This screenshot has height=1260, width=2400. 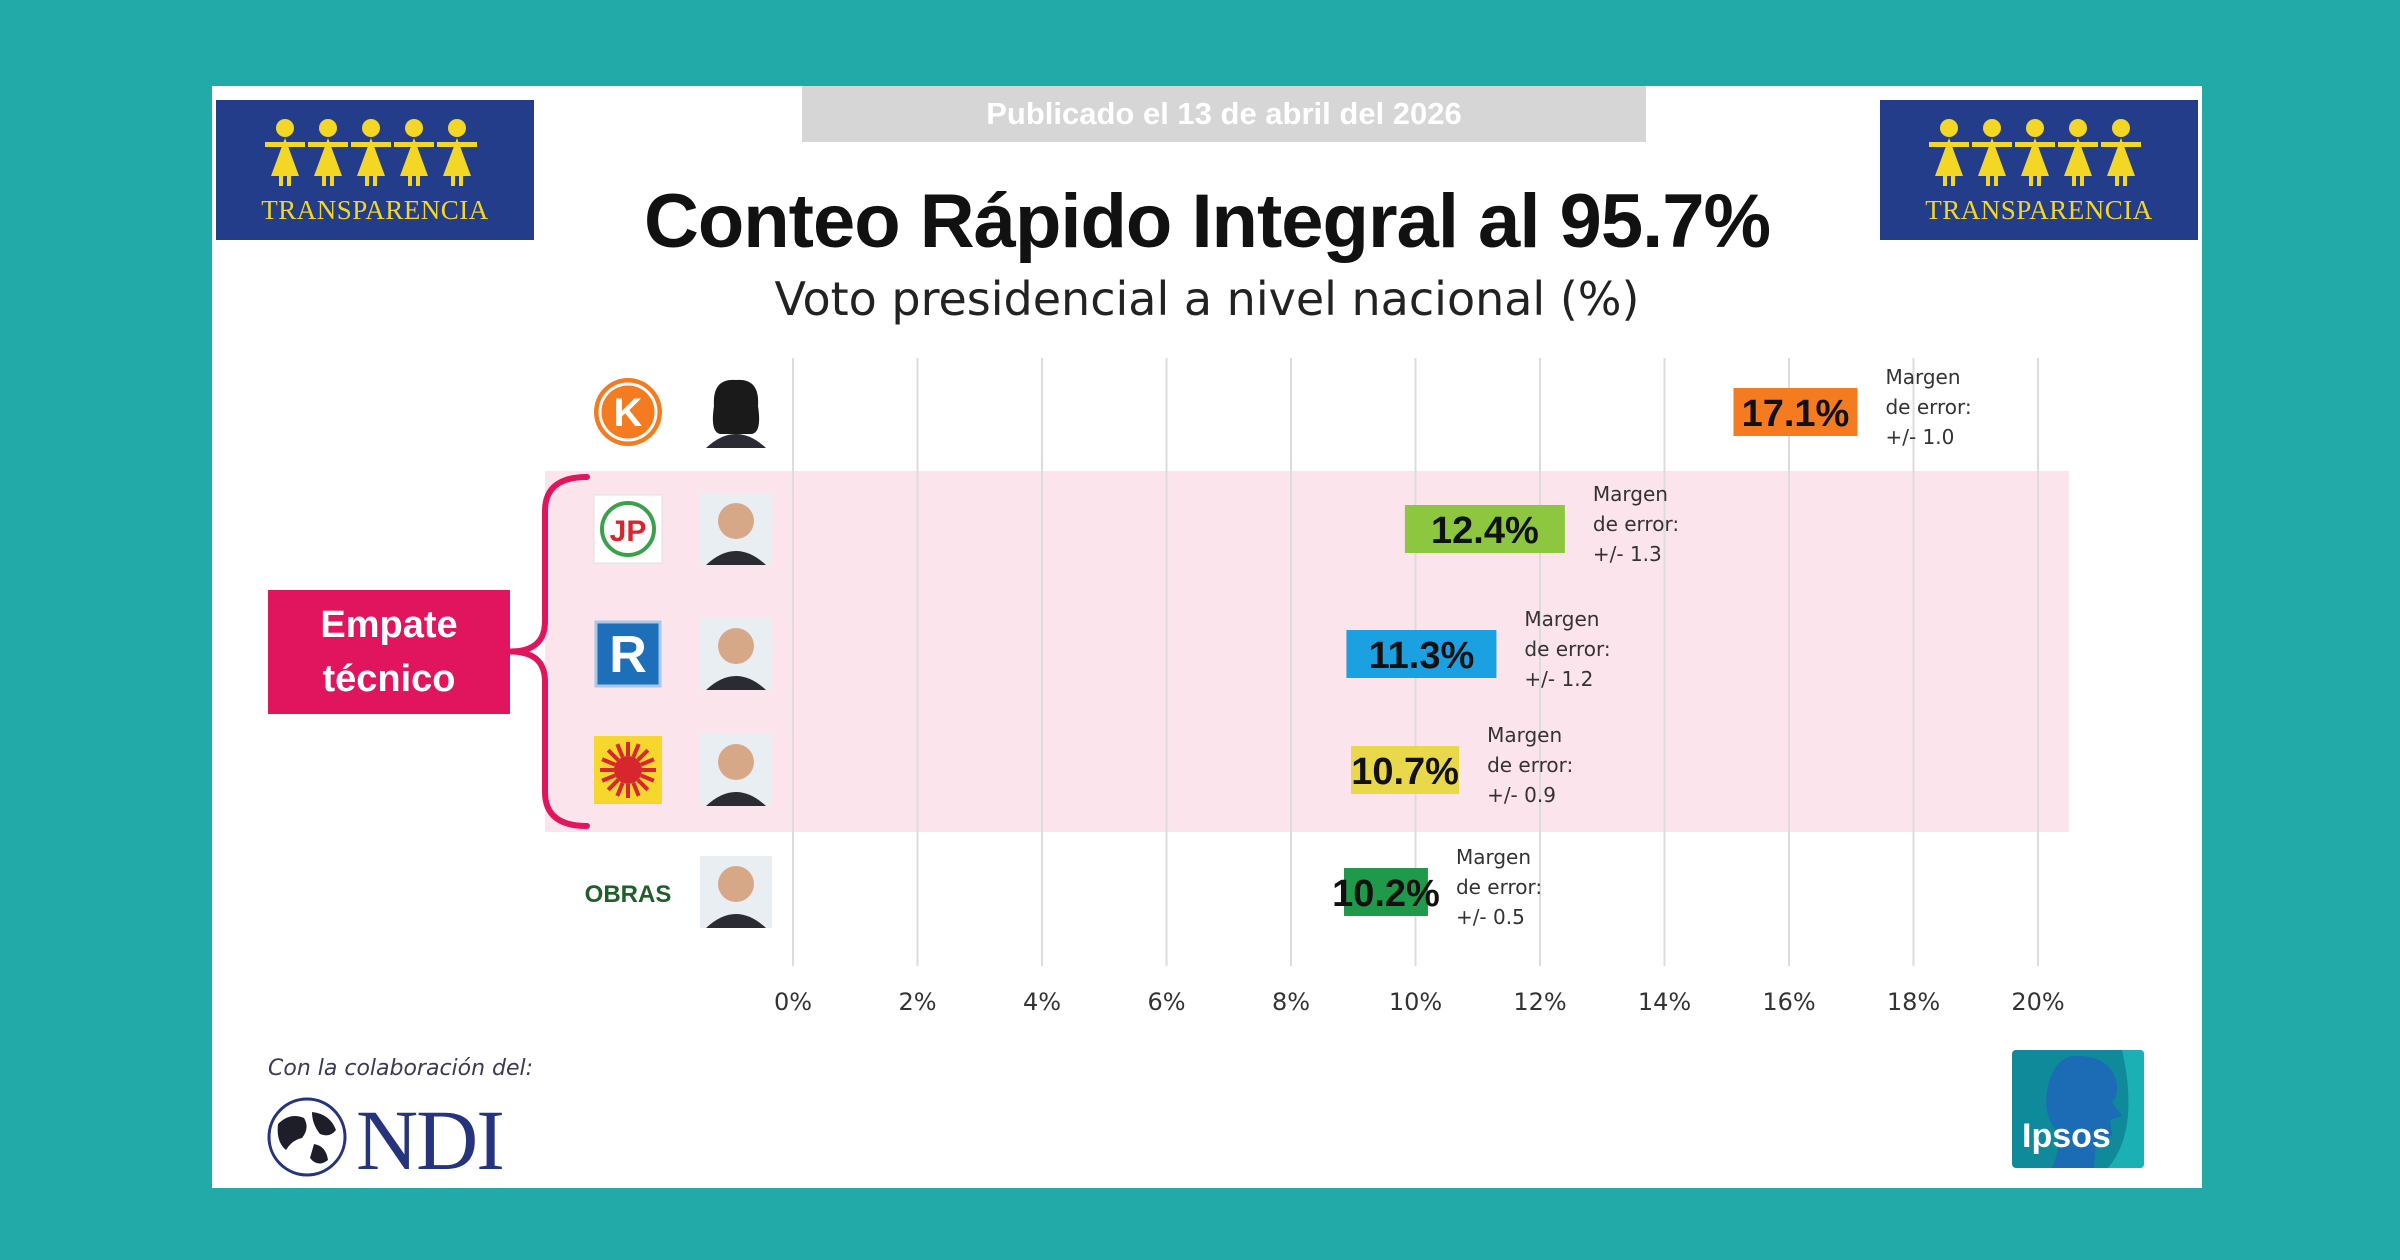 I want to click on margin-of-error-label: +/- 1.3, so click(x=1627, y=554).